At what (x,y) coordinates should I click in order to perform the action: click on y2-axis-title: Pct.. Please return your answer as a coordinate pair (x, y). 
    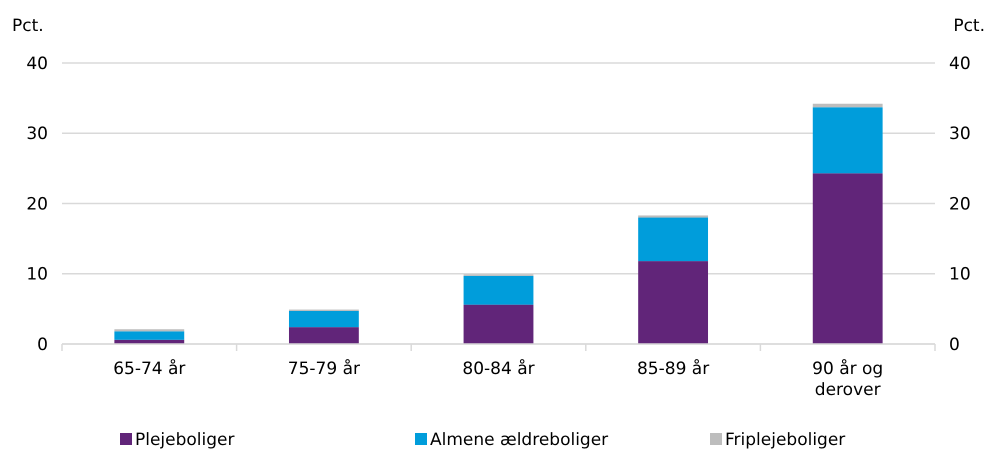
    Looking at the image, I should click on (969, 26).